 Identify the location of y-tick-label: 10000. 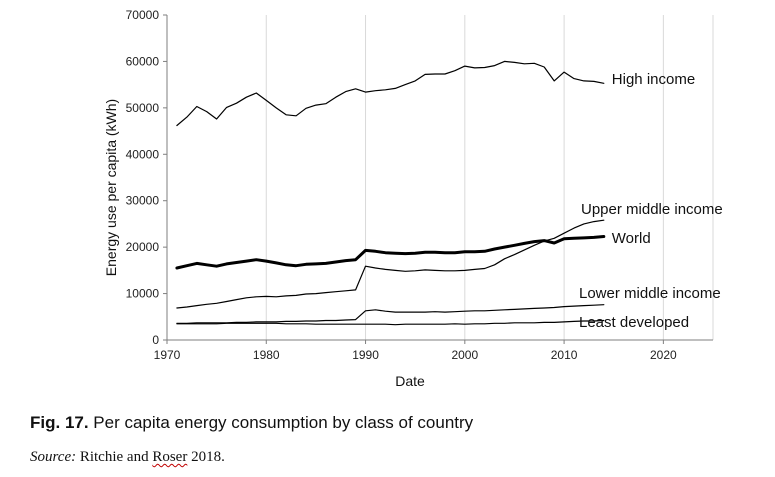
(143, 294).